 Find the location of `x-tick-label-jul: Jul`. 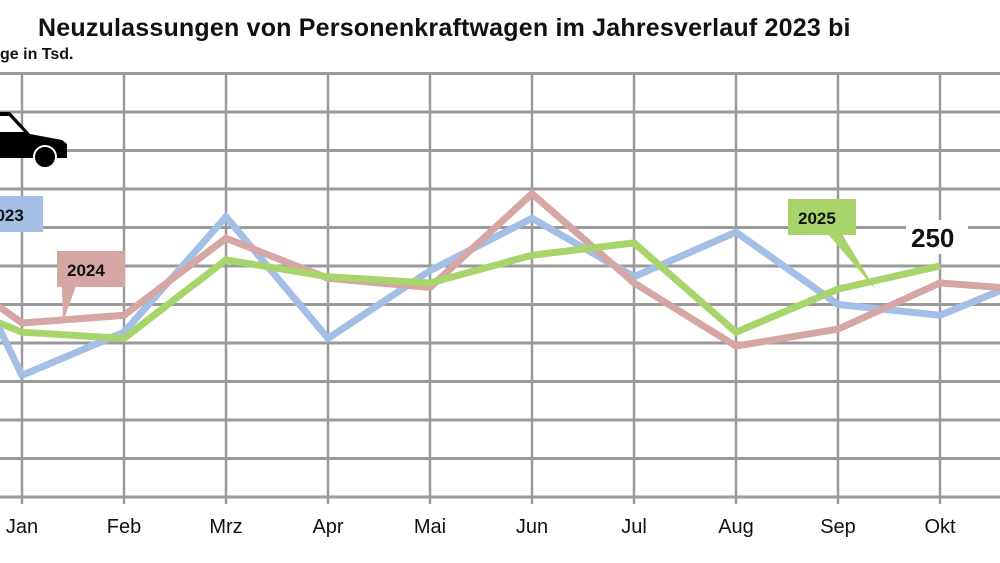

x-tick-label-jul: Jul is located at coordinates (634, 527).